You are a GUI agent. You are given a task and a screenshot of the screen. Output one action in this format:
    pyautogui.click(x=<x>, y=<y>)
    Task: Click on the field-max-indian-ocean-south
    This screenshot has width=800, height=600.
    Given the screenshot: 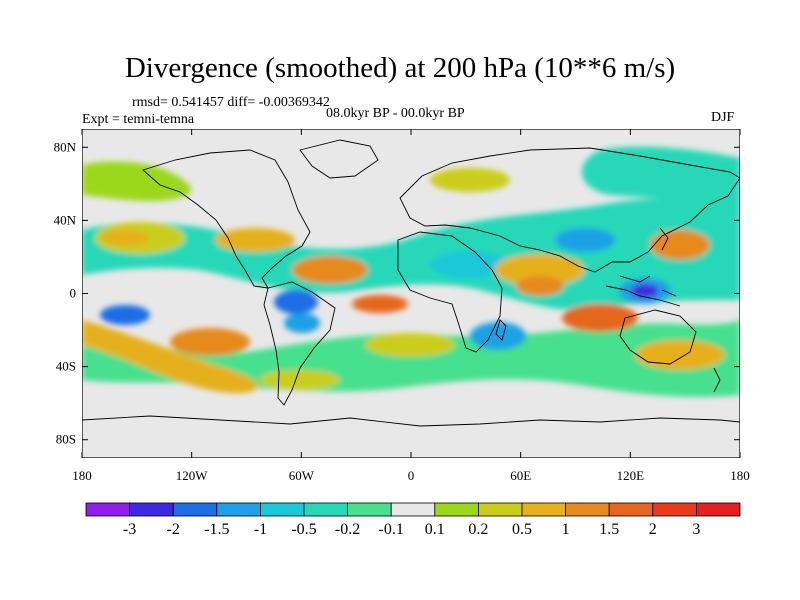 What is the action you would take?
    pyautogui.click(x=600, y=318)
    